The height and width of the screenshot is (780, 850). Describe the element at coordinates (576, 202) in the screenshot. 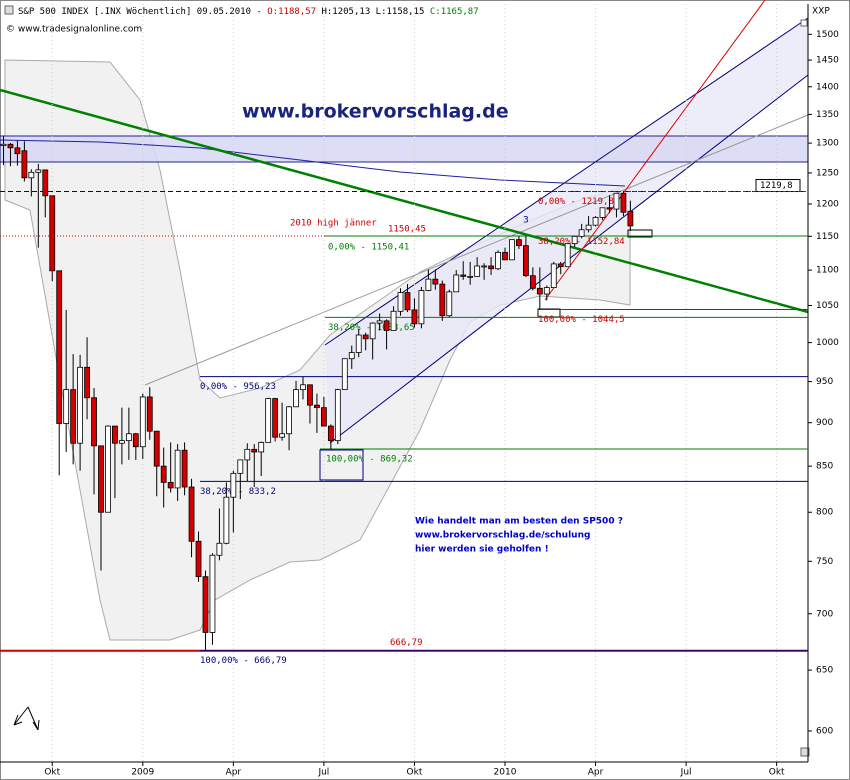

I see `level-label: 0,00% - 1219,8` at that location.